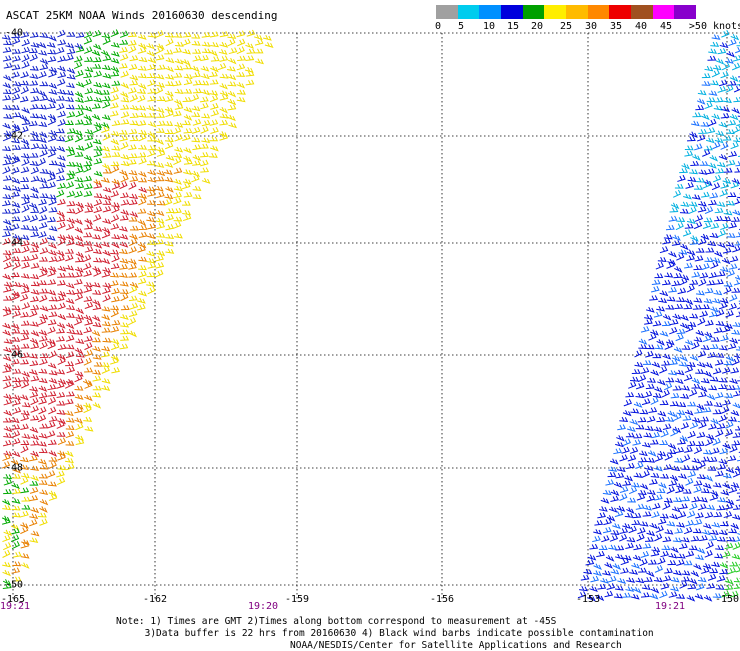 The image size is (740, 651). What do you see at coordinates (616, 26) in the screenshot?
I see `colorbar-label: 35` at bounding box center [616, 26].